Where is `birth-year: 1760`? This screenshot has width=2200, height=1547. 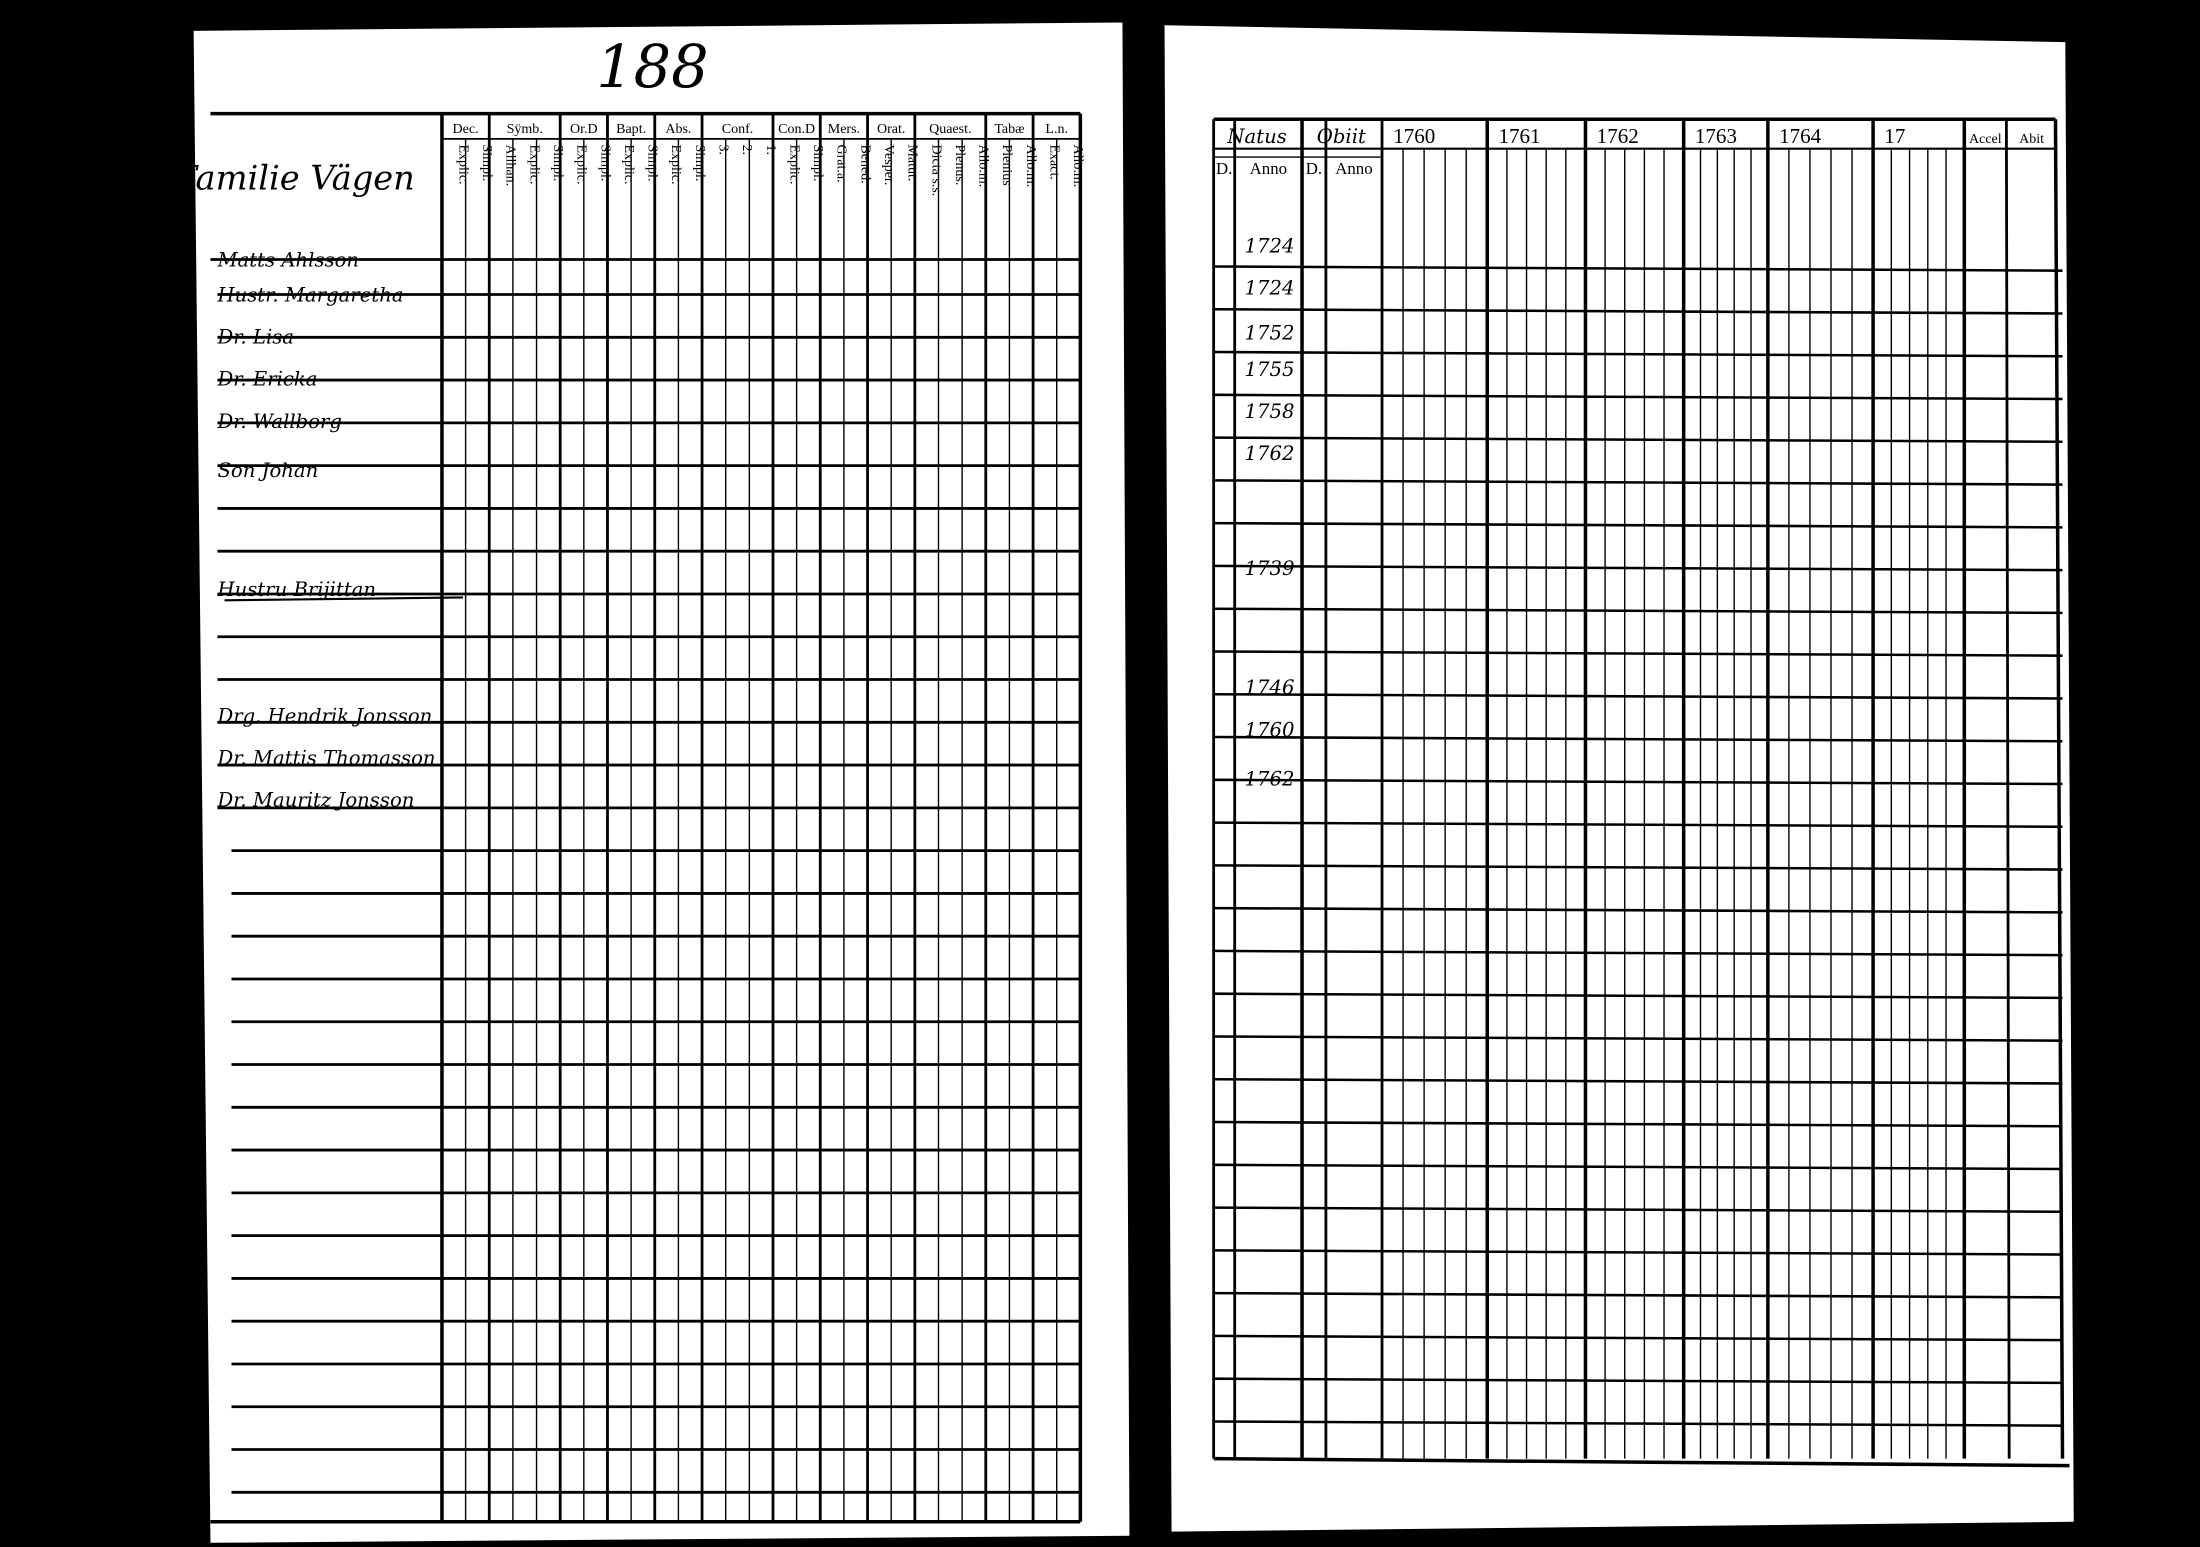 birth-year: 1760 is located at coordinates (1270, 729).